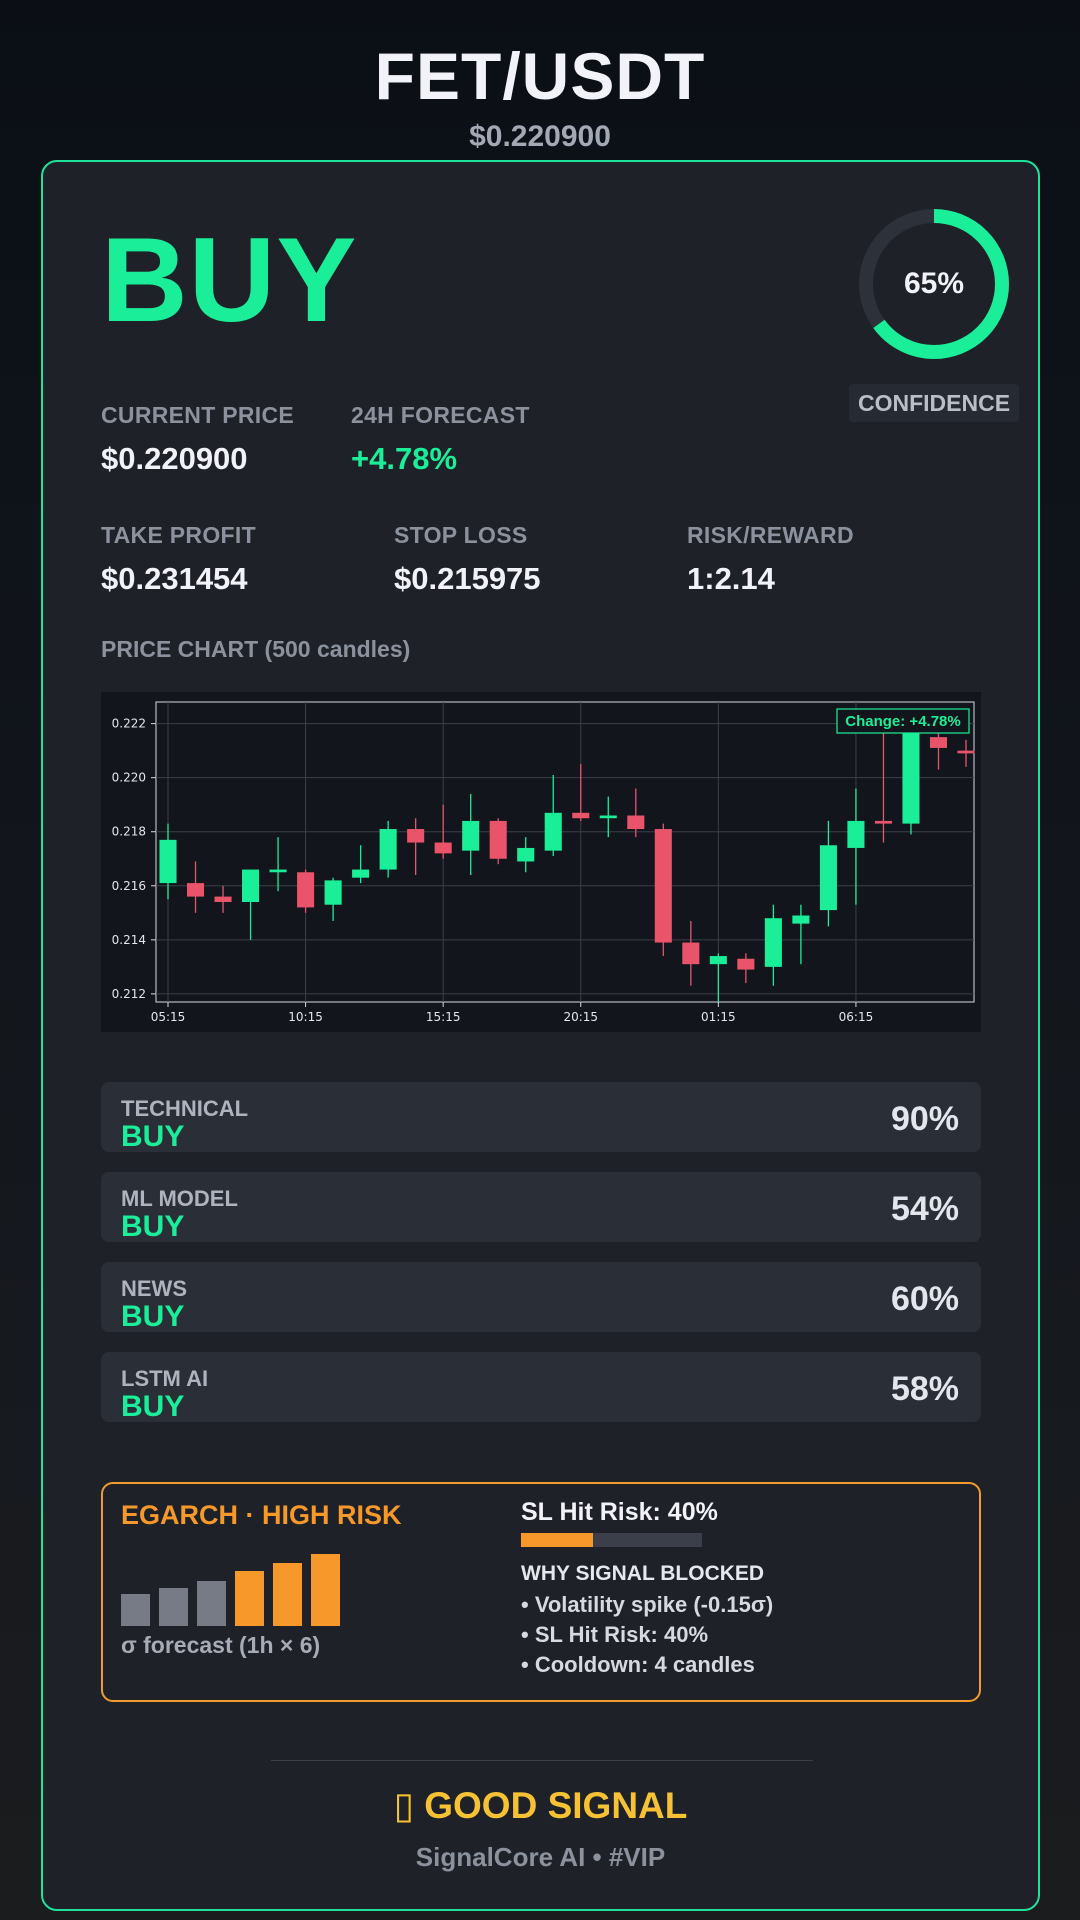 The image size is (1080, 1920). Describe the element at coordinates (305, 1017) in the screenshot. I see `x-tick-label: 10:15` at that location.